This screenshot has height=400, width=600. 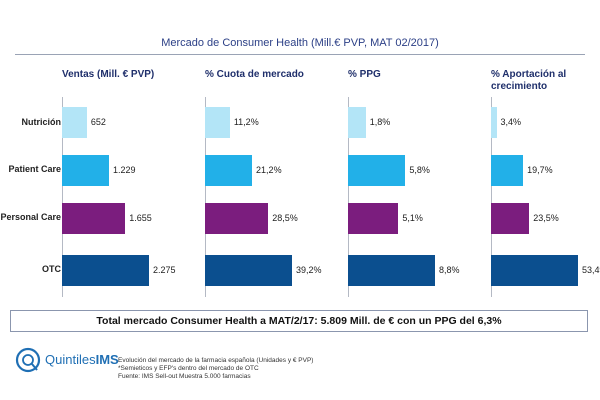 What do you see at coordinates (511, 121) in the screenshot?
I see `data-label-3-0: 3,4%` at bounding box center [511, 121].